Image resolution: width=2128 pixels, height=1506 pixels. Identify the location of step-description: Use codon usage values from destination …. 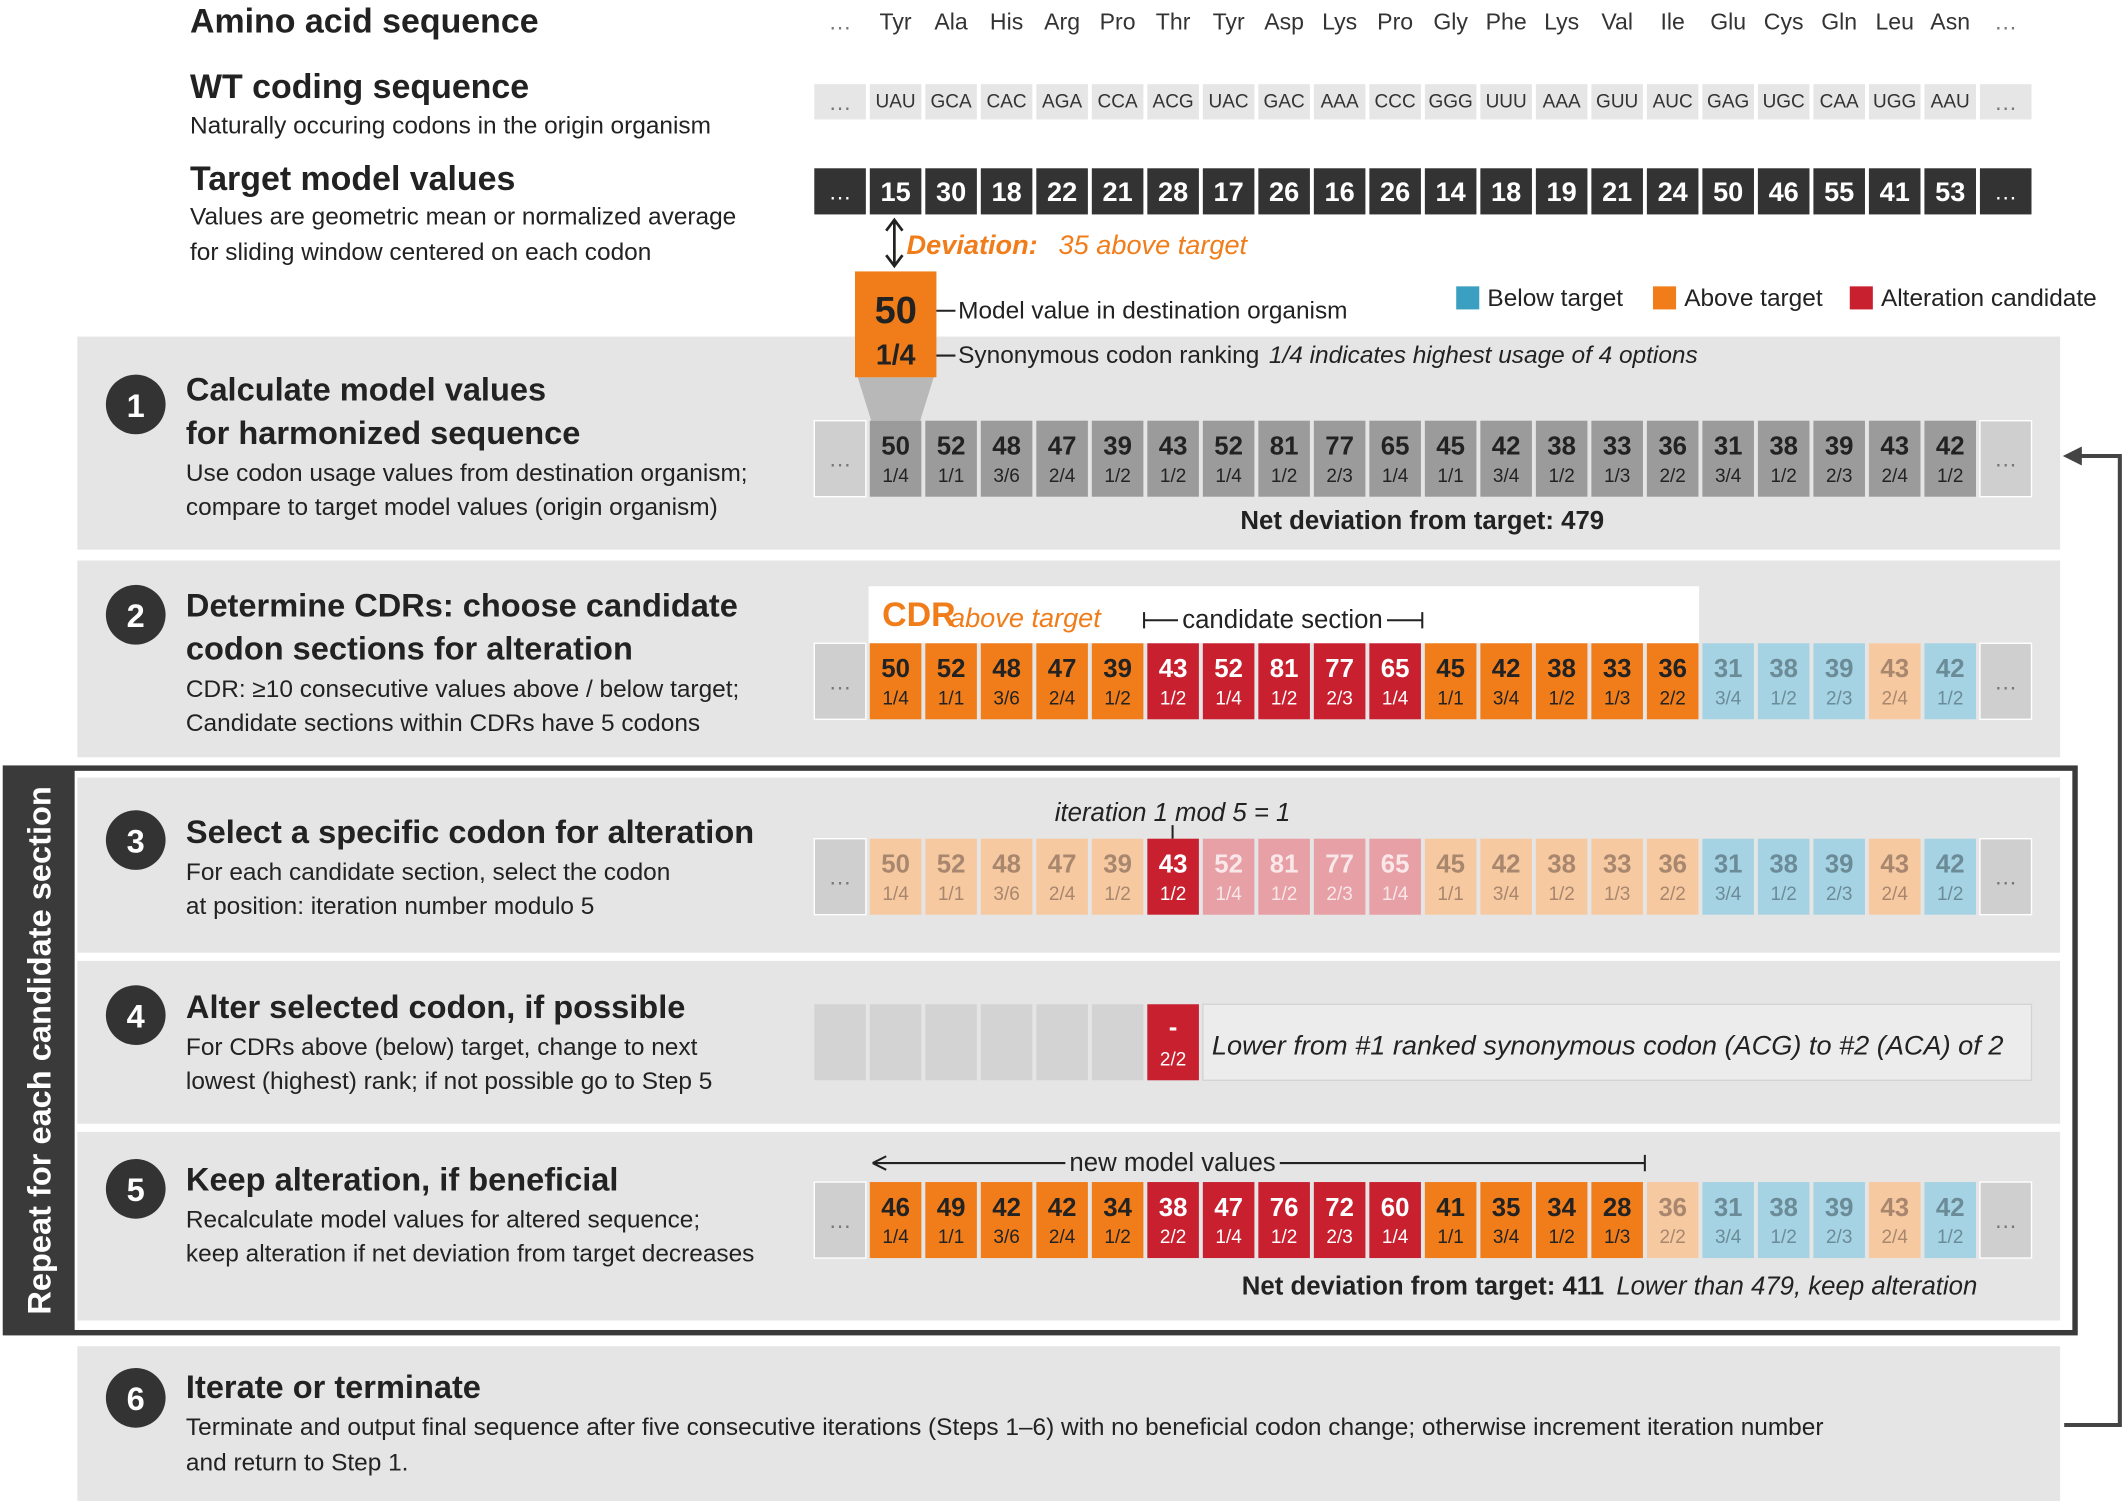
(467, 473).